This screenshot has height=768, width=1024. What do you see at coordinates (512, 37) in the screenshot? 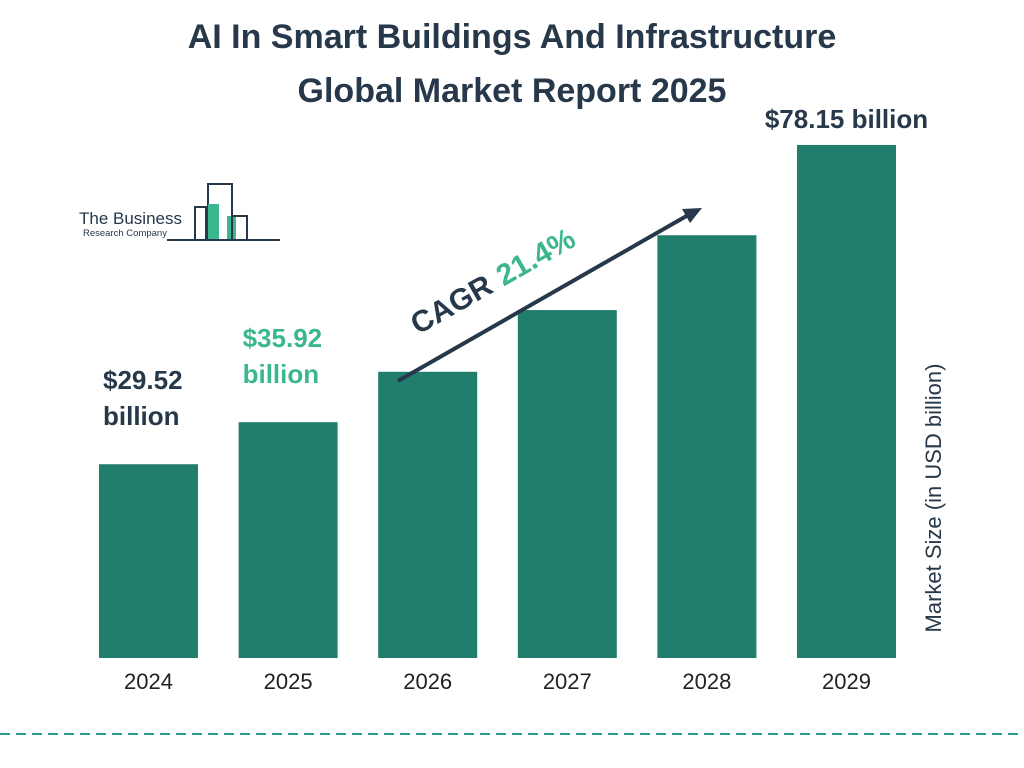
I see `title-line-1: AI In Smart Buildings And Infrastructure` at bounding box center [512, 37].